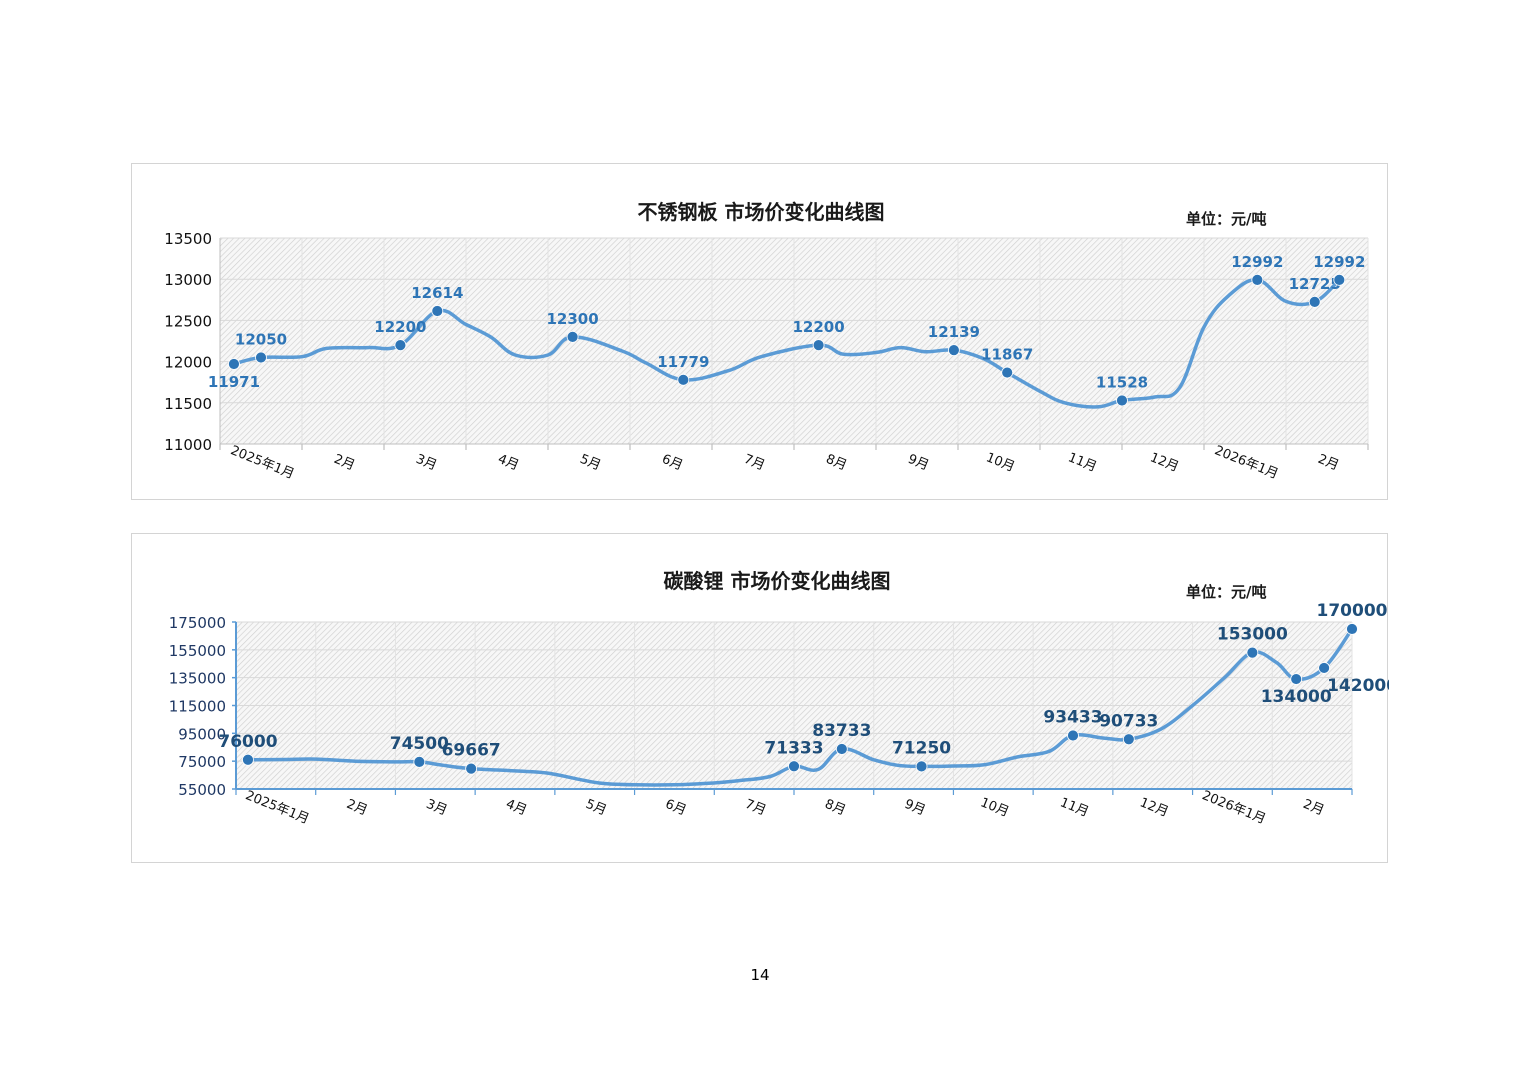 The image size is (1520, 1074). Describe the element at coordinates (197, 623) in the screenshot. I see `y-tick-label: 175000` at that location.